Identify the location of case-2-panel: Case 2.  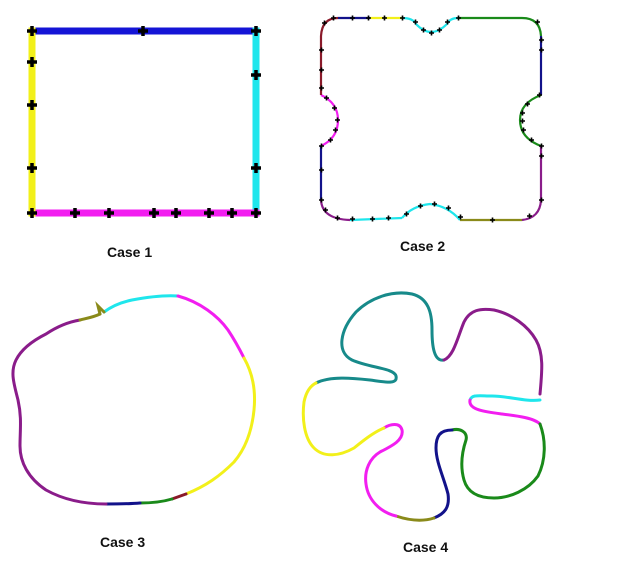
(431, 134).